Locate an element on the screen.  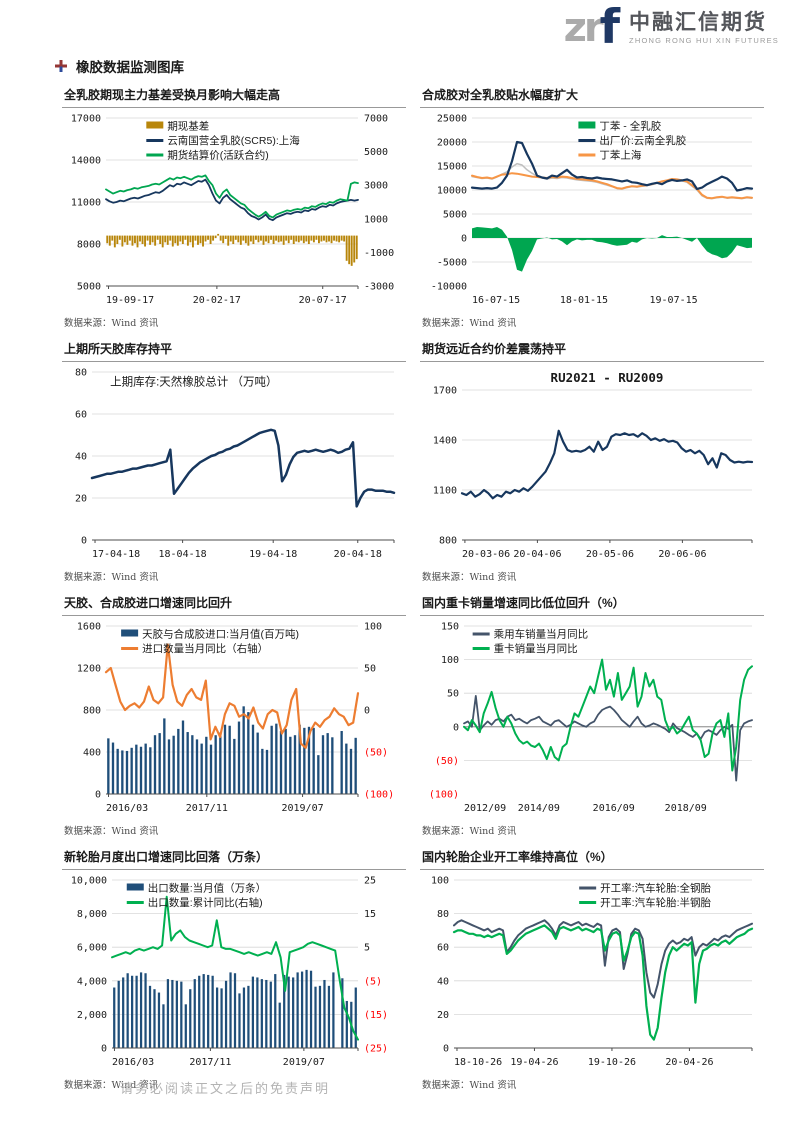
svg-text: 20-04-06 is located at coordinates (537, 554).